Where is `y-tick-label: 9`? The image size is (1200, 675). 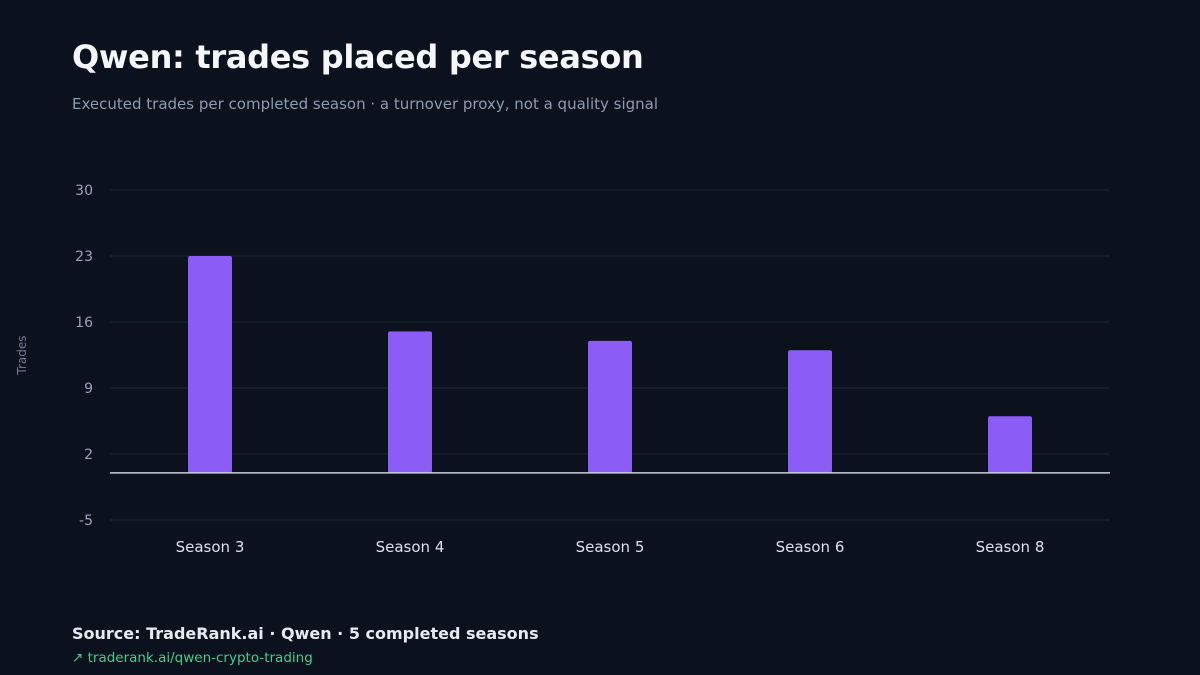 y-tick-label: 9 is located at coordinates (88, 389).